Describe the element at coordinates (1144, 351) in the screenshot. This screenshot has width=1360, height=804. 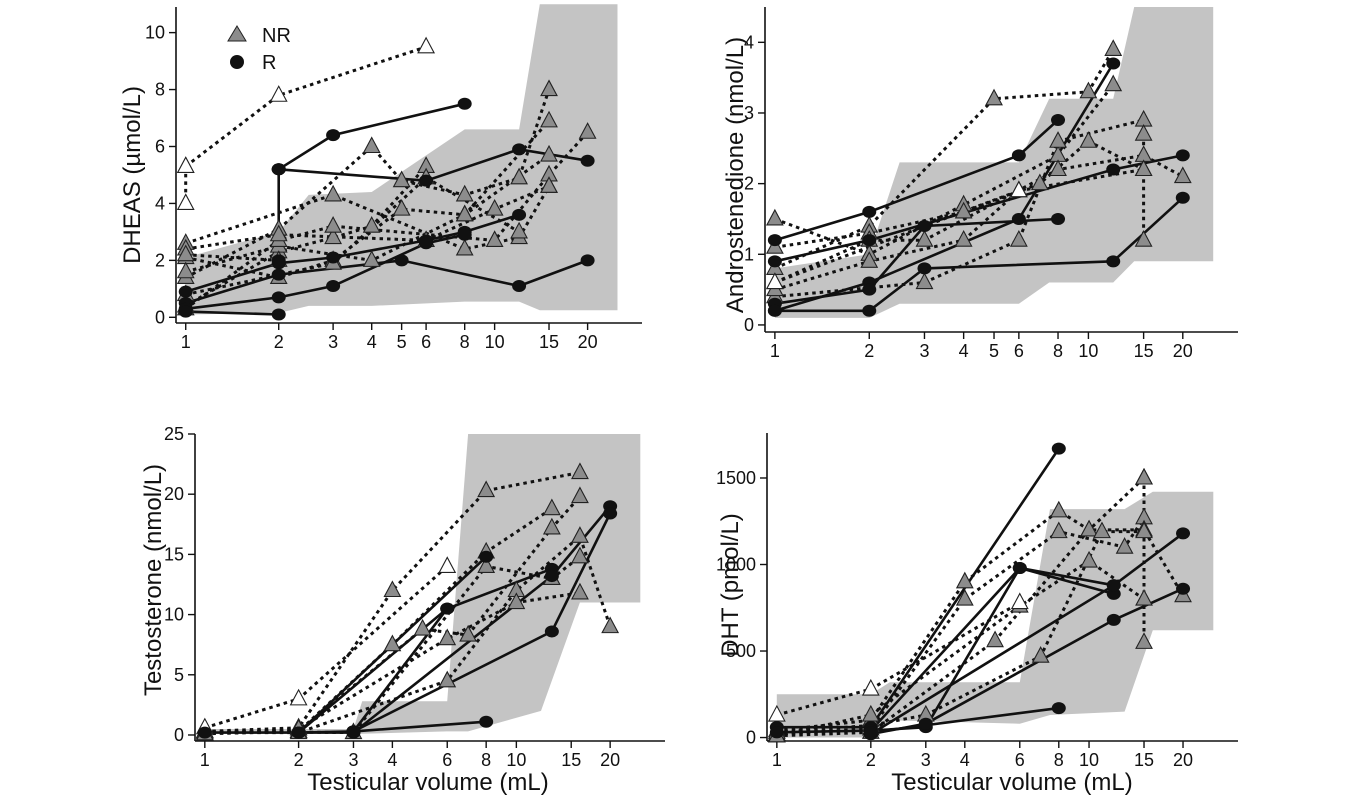
I see `androstenedione-x-tick-label: 15` at that location.